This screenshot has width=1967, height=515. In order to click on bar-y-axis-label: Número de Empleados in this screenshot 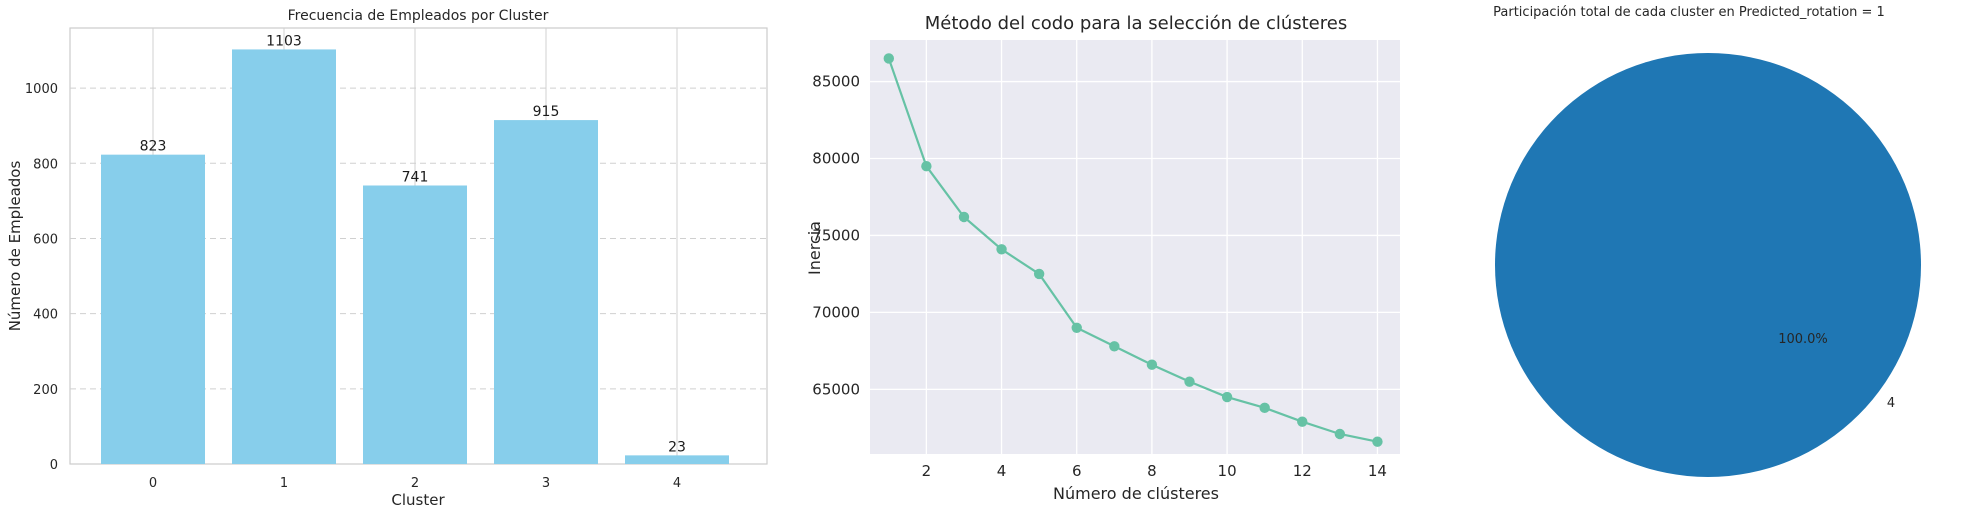, I will do `click(15, 246)`.